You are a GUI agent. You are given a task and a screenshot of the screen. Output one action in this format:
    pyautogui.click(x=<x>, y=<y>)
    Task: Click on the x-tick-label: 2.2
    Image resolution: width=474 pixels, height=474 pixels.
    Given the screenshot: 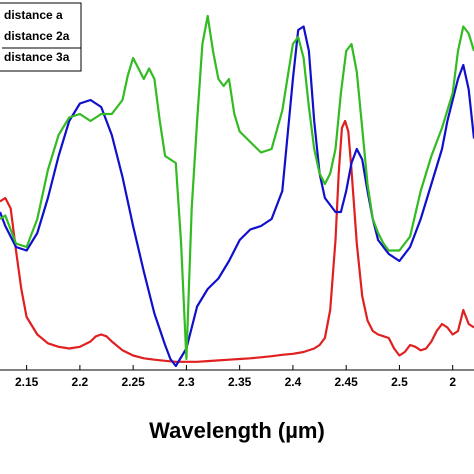 What is the action you would take?
    pyautogui.click(x=80, y=382)
    